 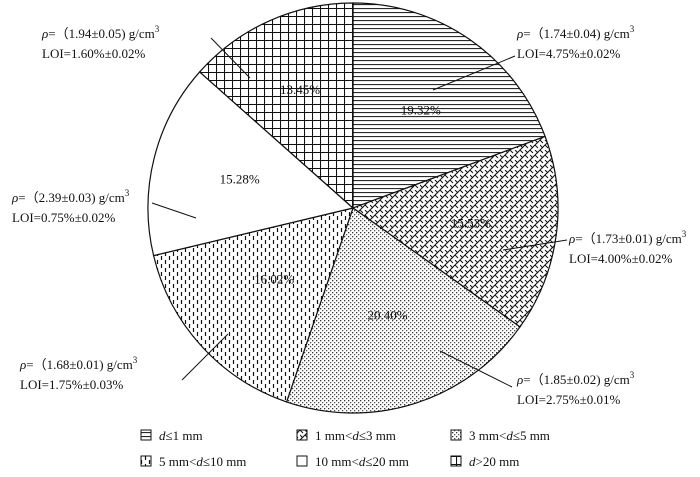 I want to click on legend-item: 10 mm<d≤20 mm, so click(x=352, y=461).